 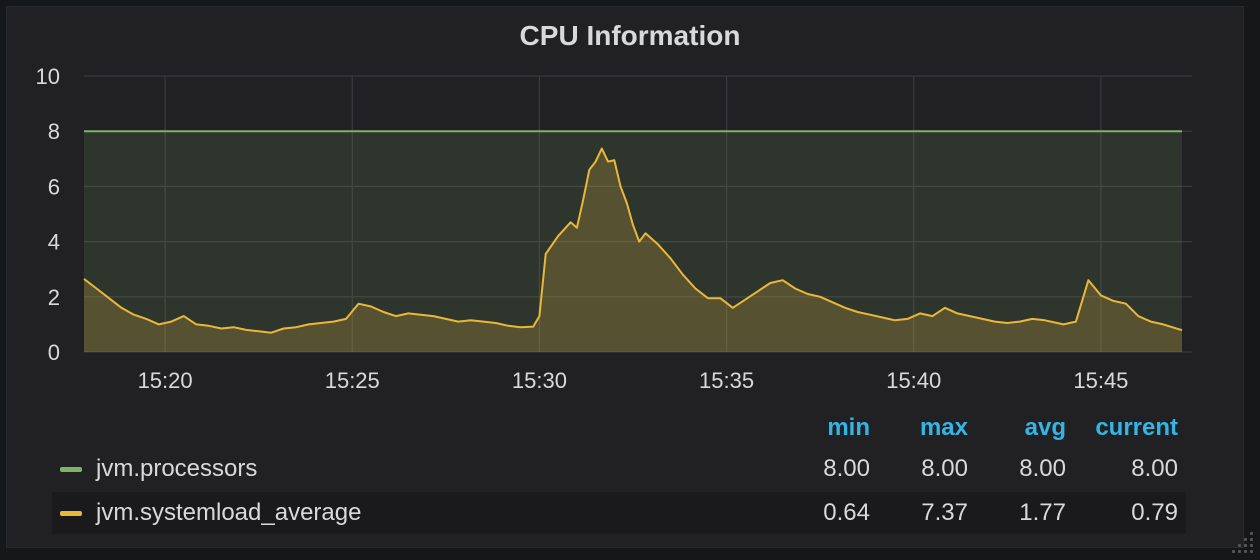 I want to click on y-tick-label: 4, so click(x=54, y=242).